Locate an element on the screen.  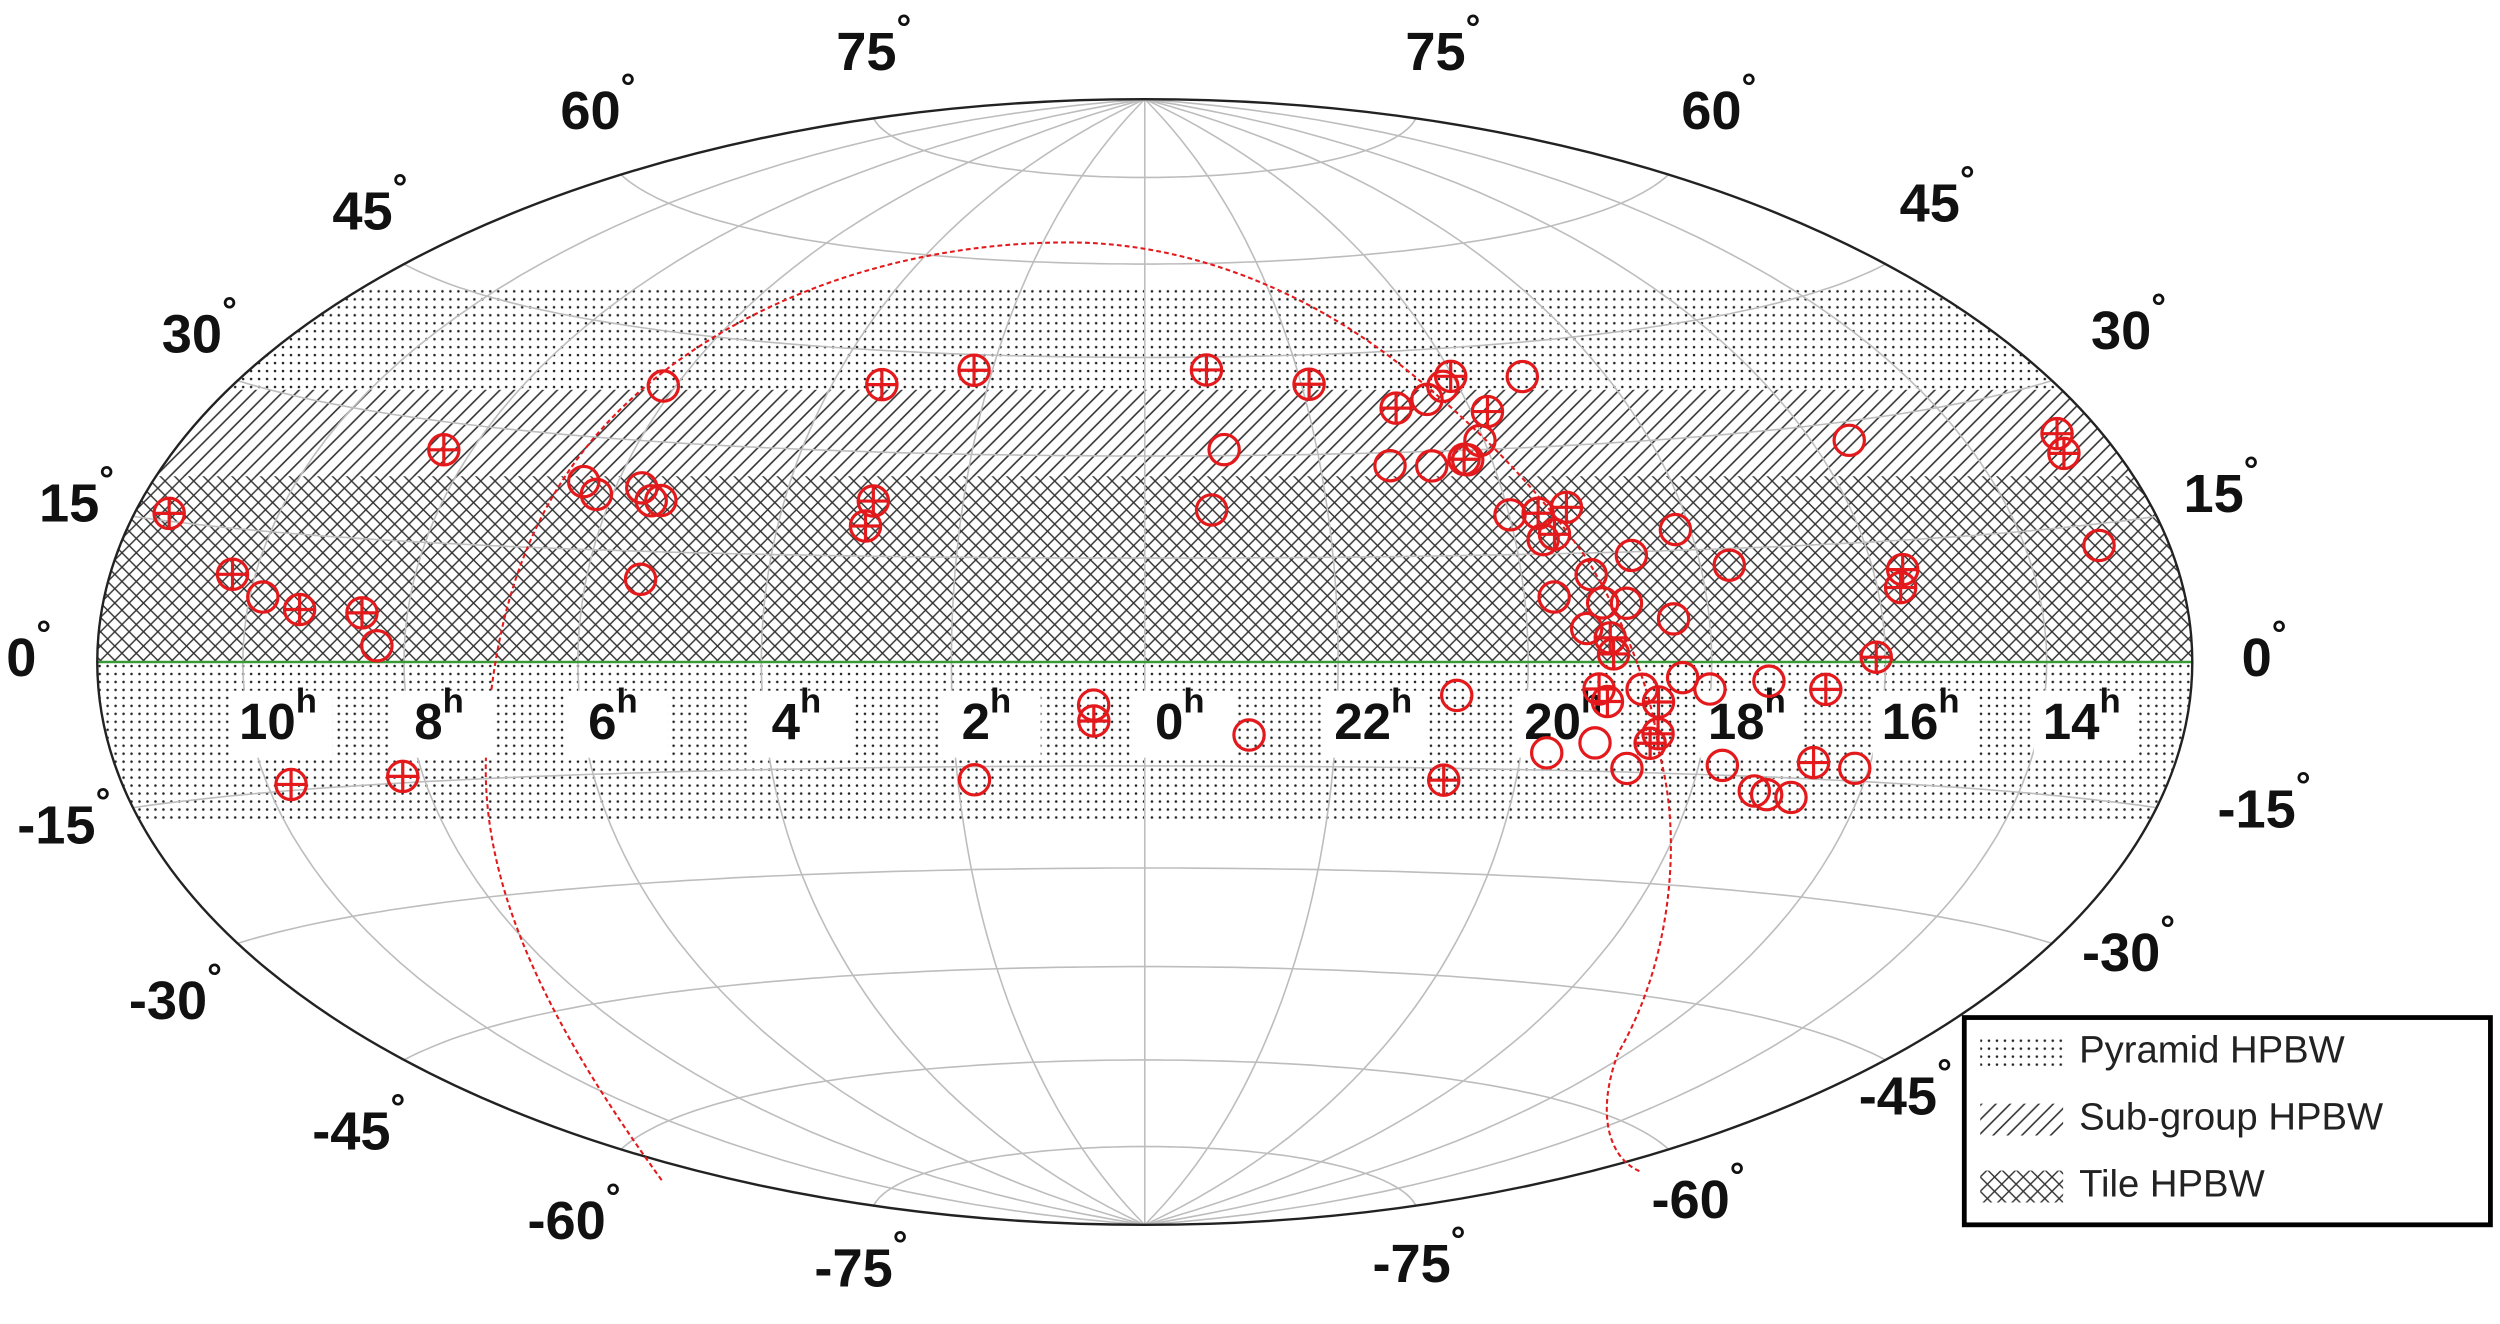
x-tick-label: 22h is located at coordinates (1373, 717).